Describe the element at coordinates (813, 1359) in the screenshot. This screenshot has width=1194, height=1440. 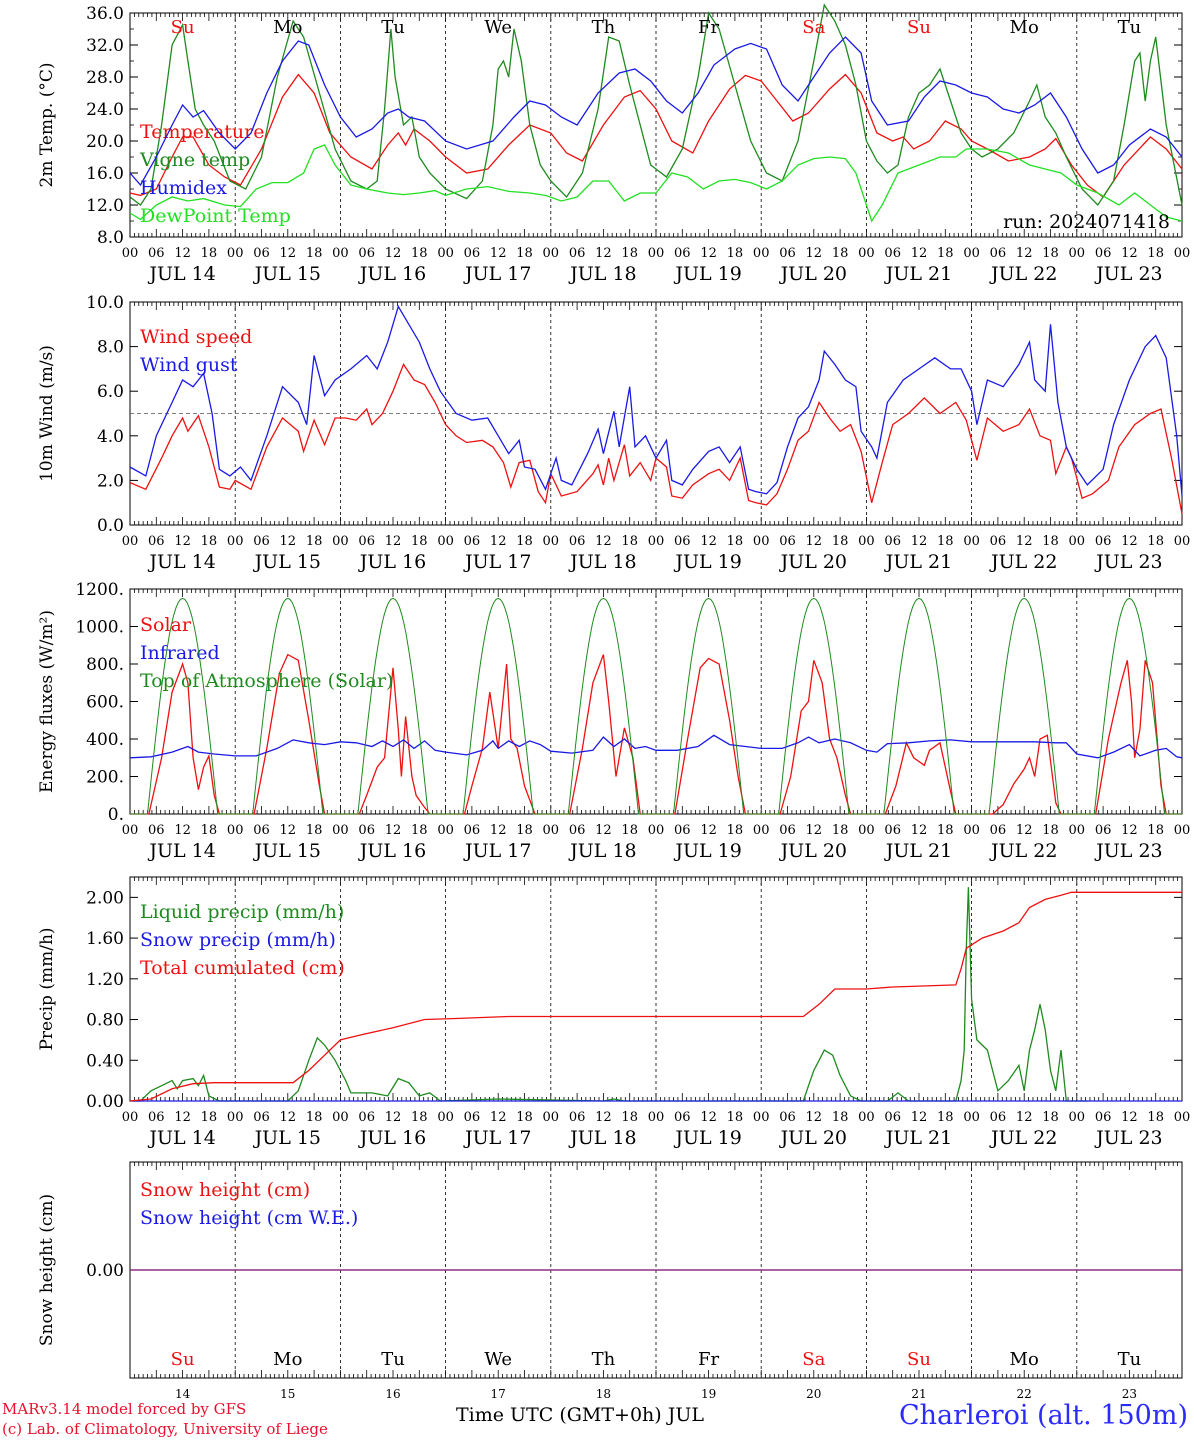
I see `weekday-label: Sa` at that location.